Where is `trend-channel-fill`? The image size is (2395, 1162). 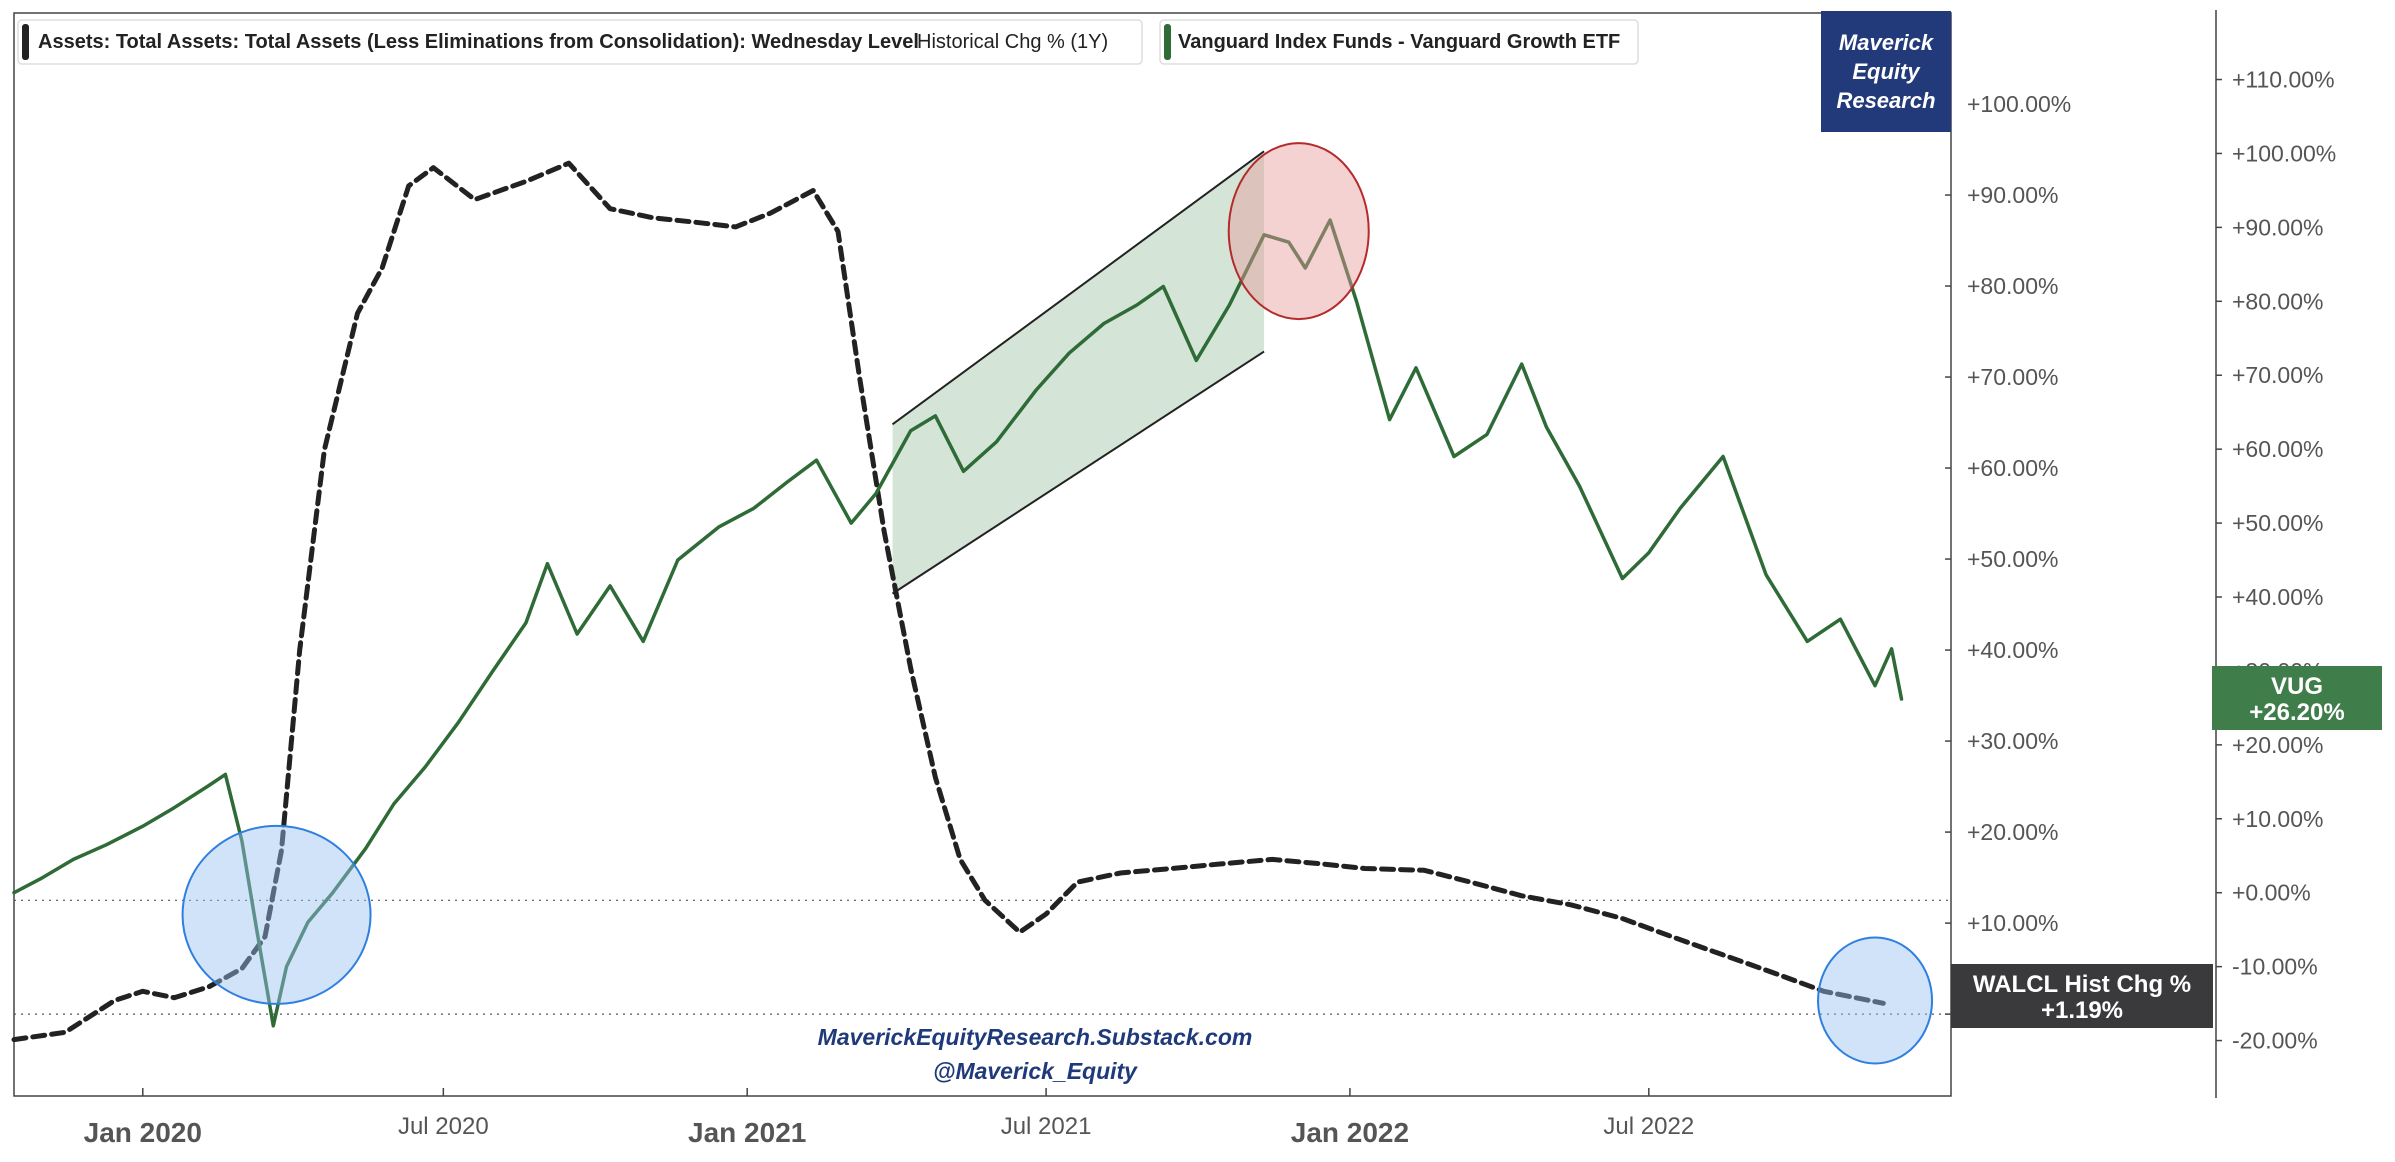 trend-channel-fill is located at coordinates (1078, 372).